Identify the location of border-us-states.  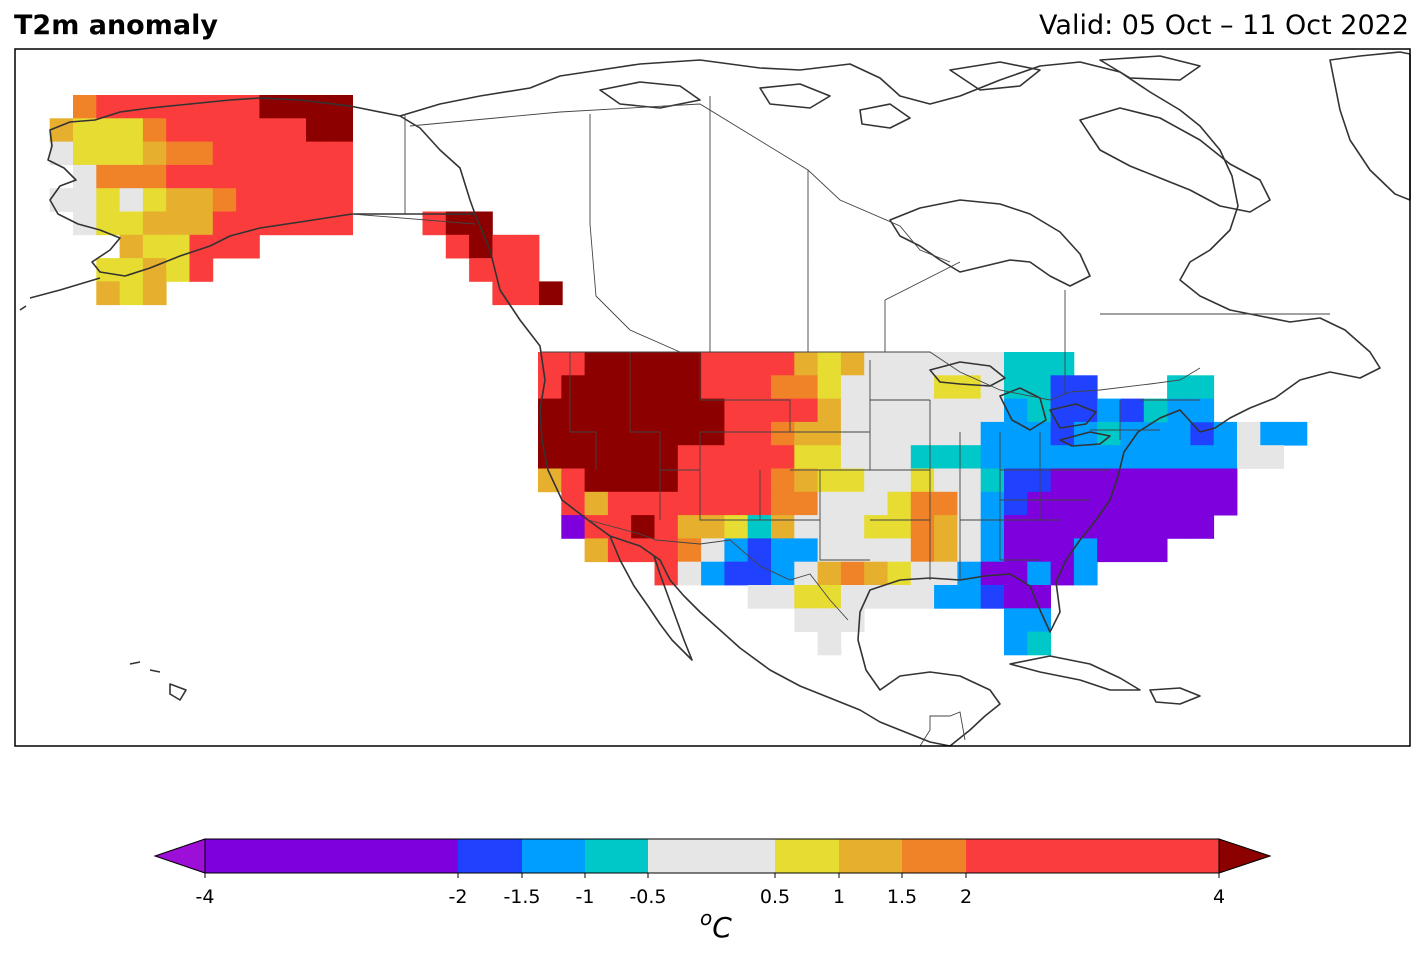
(884, 466).